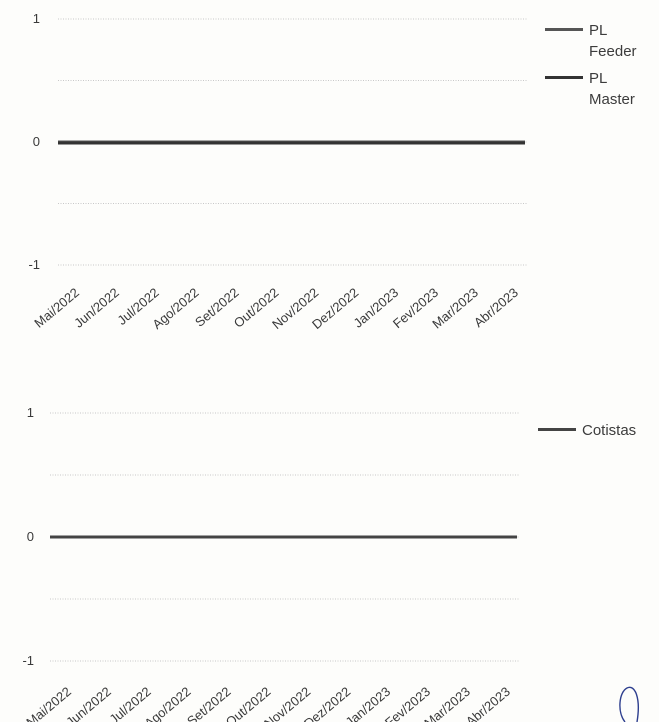  Describe the element at coordinates (359, 143) in the screenshot. I see `point-pl-master-dez-2022` at that location.